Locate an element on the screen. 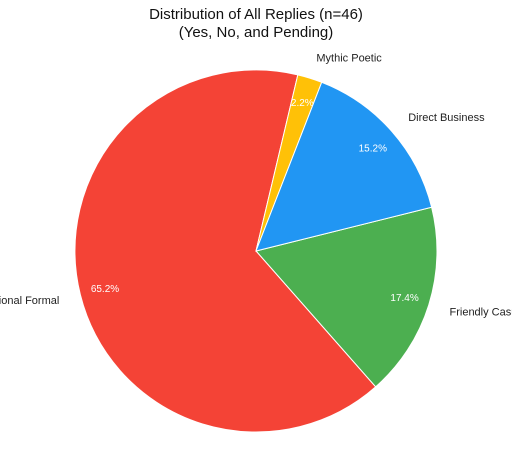 The height and width of the screenshot is (457, 512). pie-percent-label-mythic-poetic: 2.2% is located at coordinates (302, 103).